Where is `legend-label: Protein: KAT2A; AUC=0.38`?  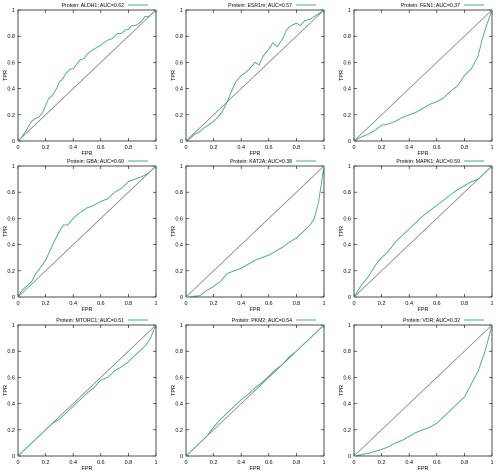
legend-label: Protein: KAT2A; AUC=0.38 is located at coordinates (261, 162).